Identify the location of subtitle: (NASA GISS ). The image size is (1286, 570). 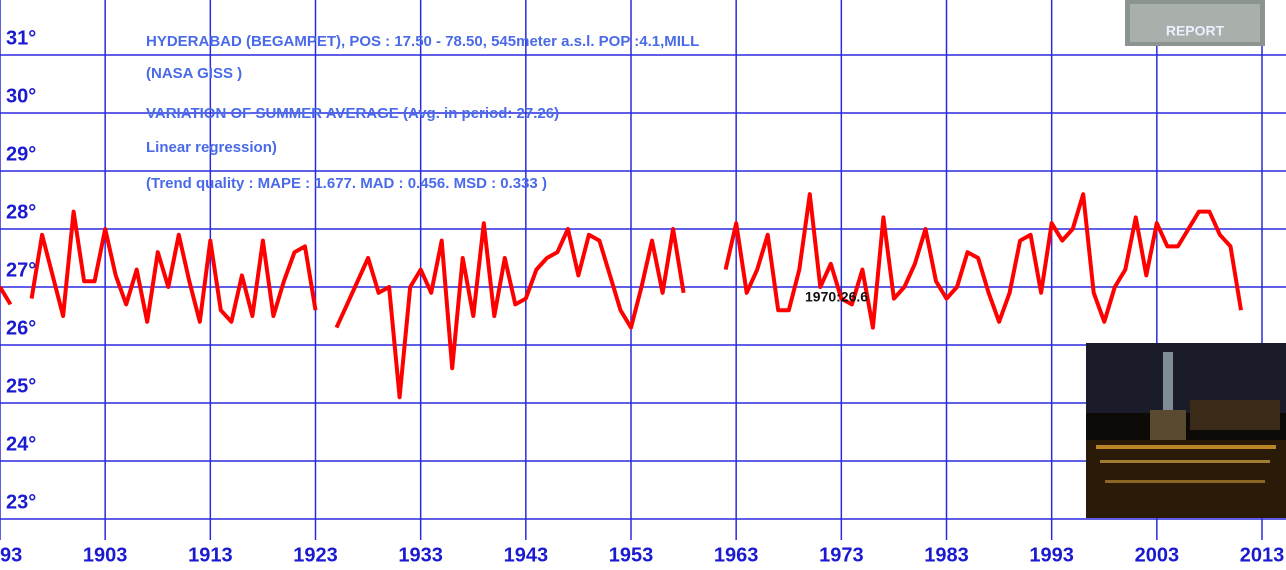
(194, 73).